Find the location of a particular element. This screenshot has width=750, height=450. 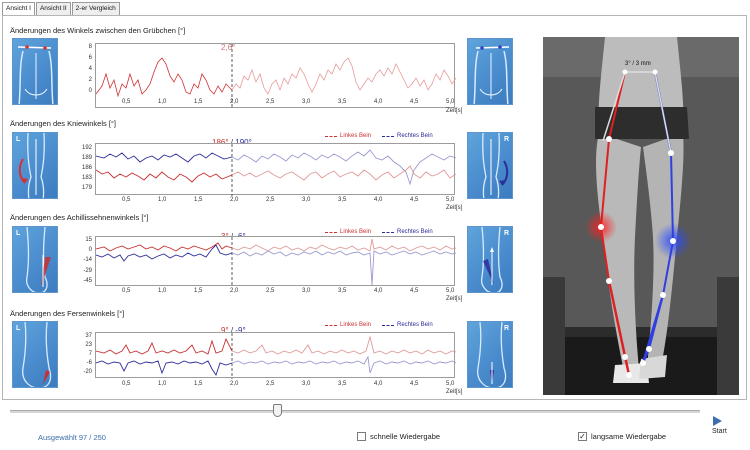

knee-left-illustration is located at coordinates (31, 165).